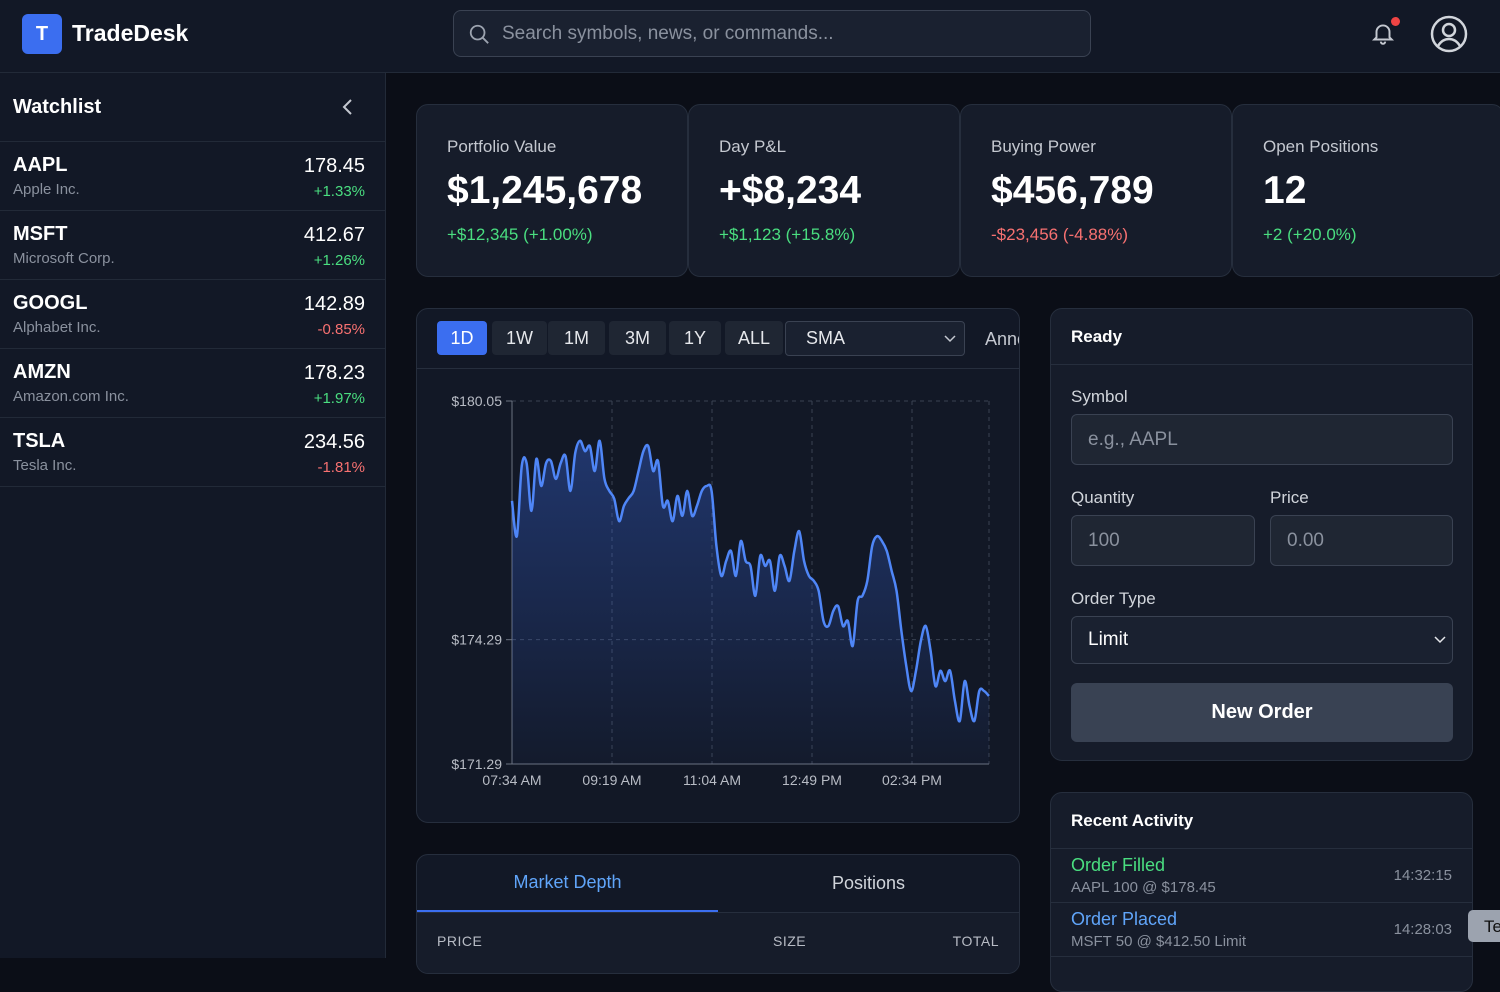 The image size is (1500, 992). I want to click on ticker-symbol: GOOGL, so click(50, 303).